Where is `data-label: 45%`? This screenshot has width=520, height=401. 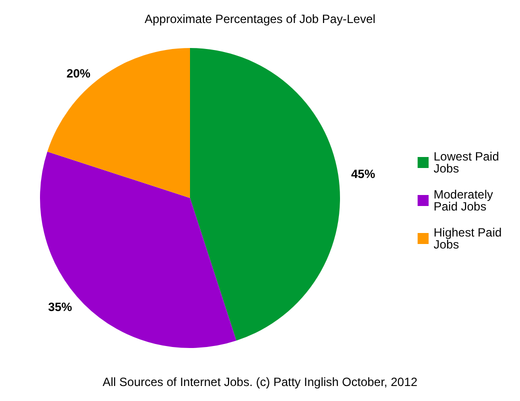
data-label: 45% is located at coordinates (363, 173).